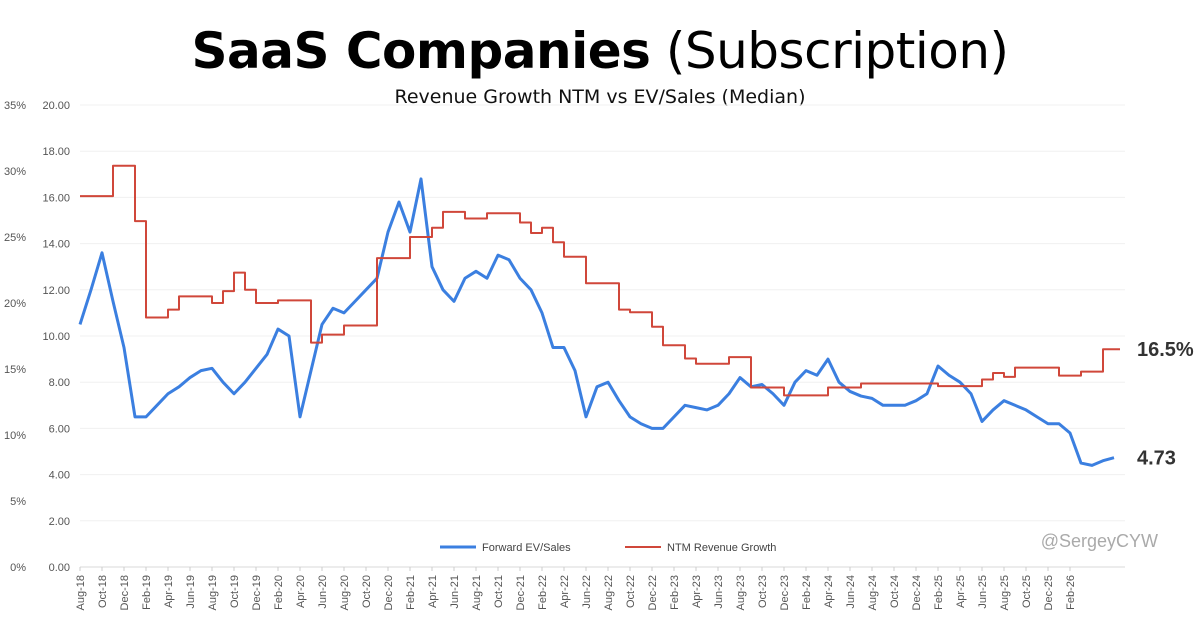 The width and height of the screenshot is (1200, 638). I want to click on x-tick-label: Oct-20, so click(367, 591).